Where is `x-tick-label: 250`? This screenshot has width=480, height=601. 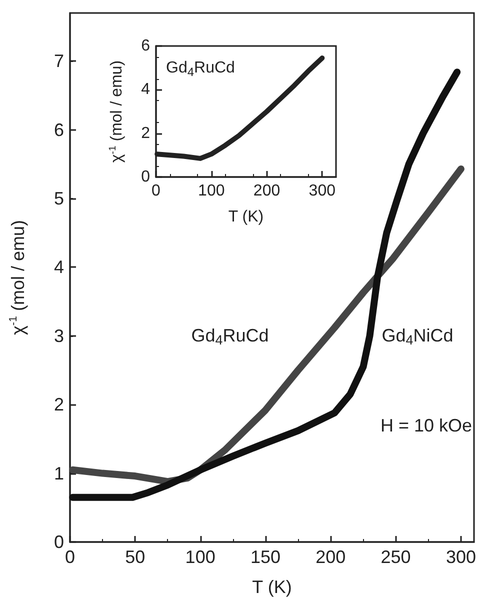 x-tick-label: 250 is located at coordinates (395, 557).